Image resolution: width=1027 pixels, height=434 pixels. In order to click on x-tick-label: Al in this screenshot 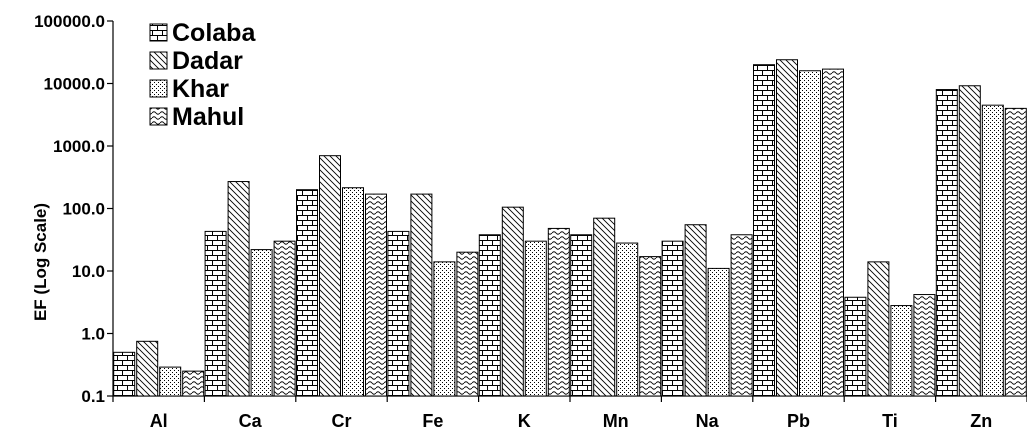, I will do `click(159, 421)`.